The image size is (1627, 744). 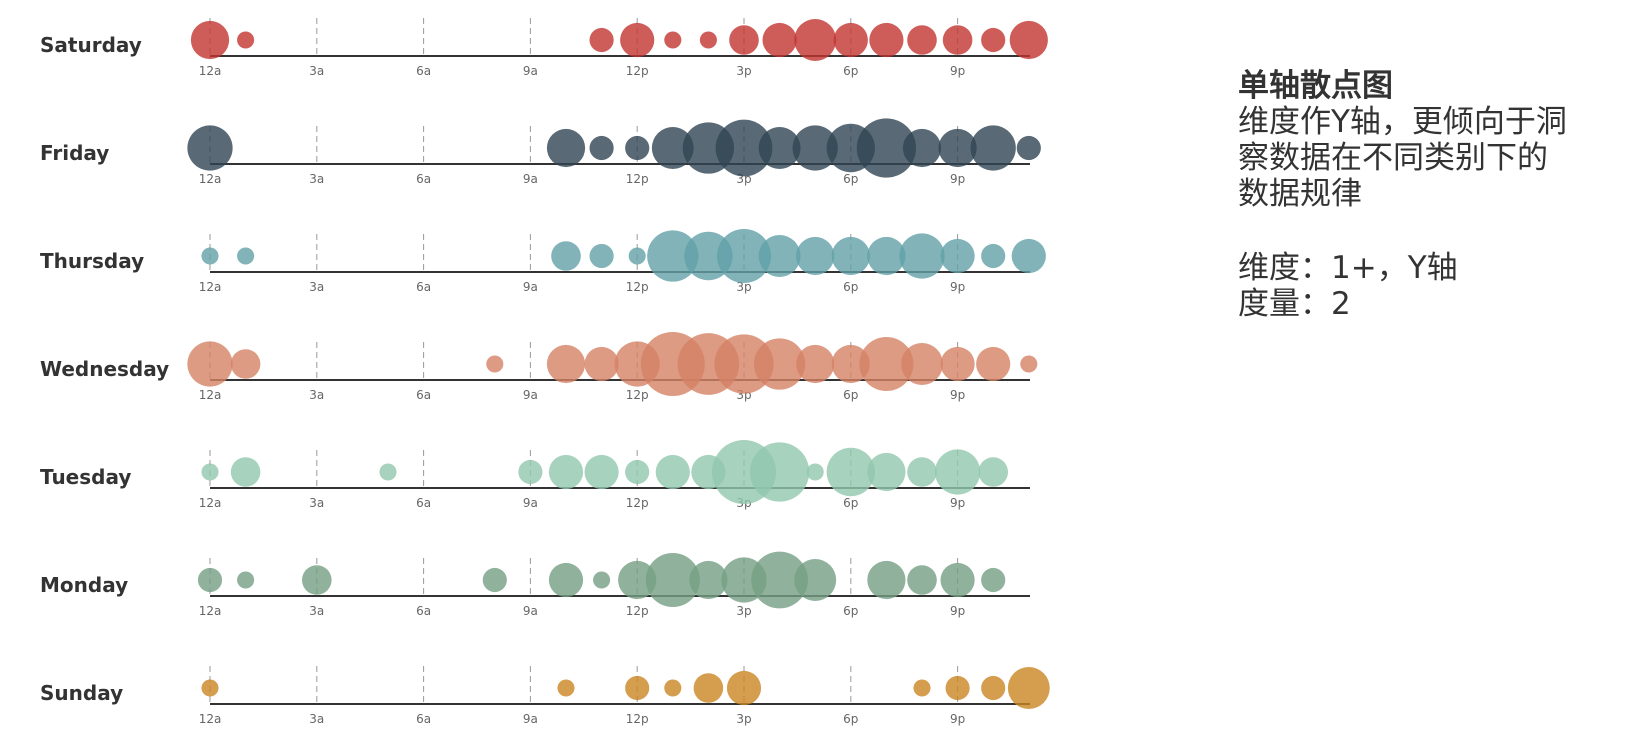 What do you see at coordinates (545, 696) in the screenshot?
I see `row-sunday: 12a 3a 6a 9a 12p 3p 6p 9p Sunday` at bounding box center [545, 696].